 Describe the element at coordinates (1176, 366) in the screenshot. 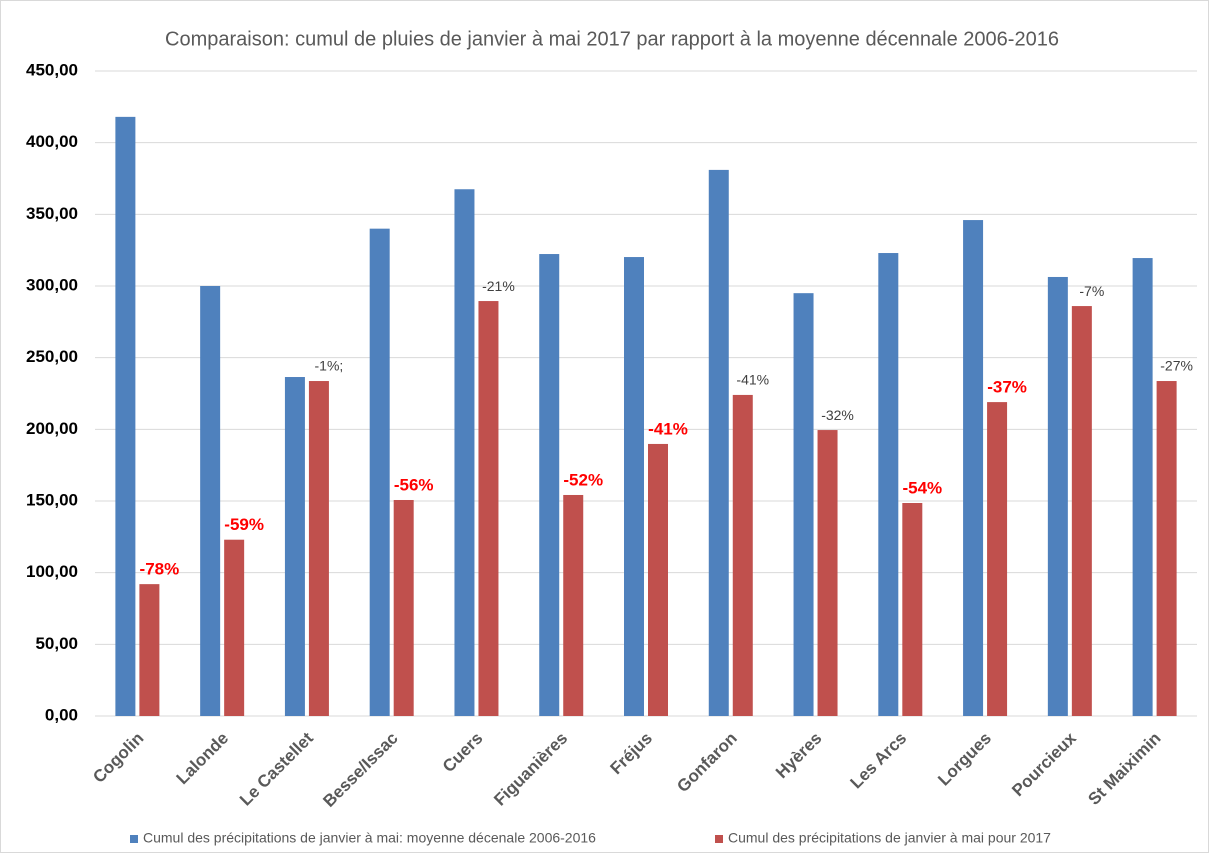

I see `annotation: -27%` at that location.